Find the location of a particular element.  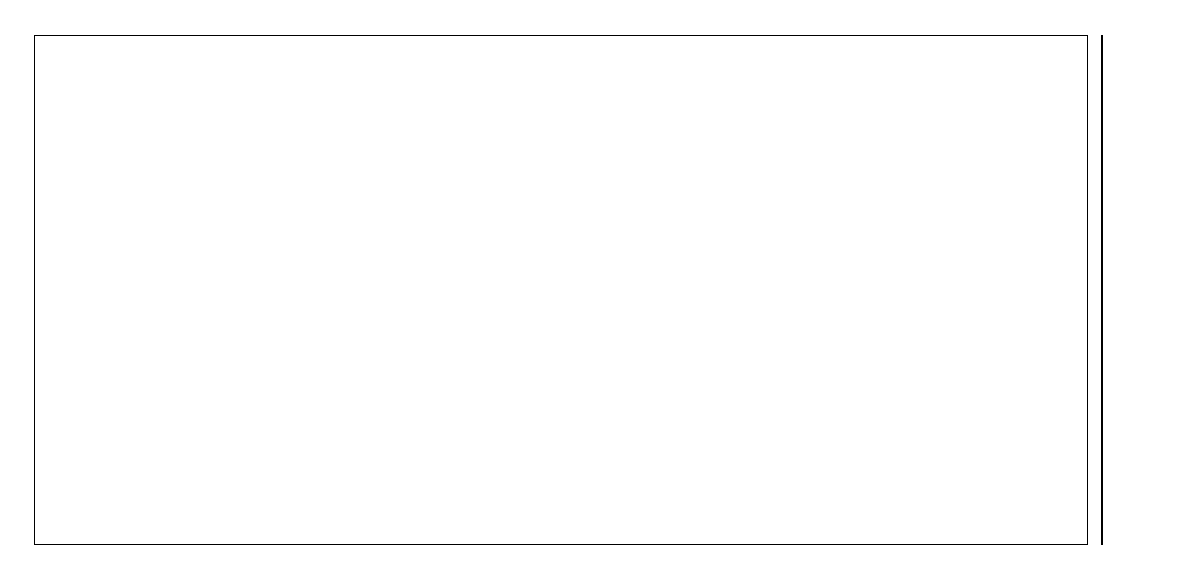

colorbar-axis-line is located at coordinates (1102, 290).